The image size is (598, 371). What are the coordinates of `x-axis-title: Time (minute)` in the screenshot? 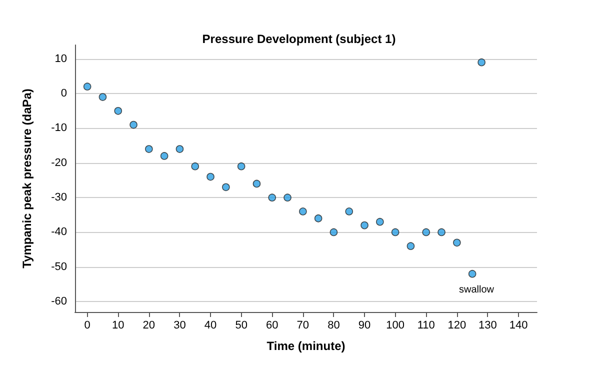 It's located at (306, 346).